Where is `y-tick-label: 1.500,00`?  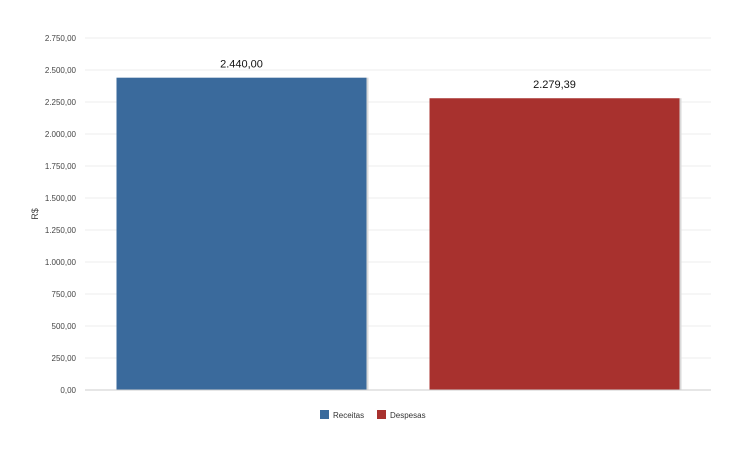
y-tick-label: 1.500,00 is located at coordinates (61, 198).